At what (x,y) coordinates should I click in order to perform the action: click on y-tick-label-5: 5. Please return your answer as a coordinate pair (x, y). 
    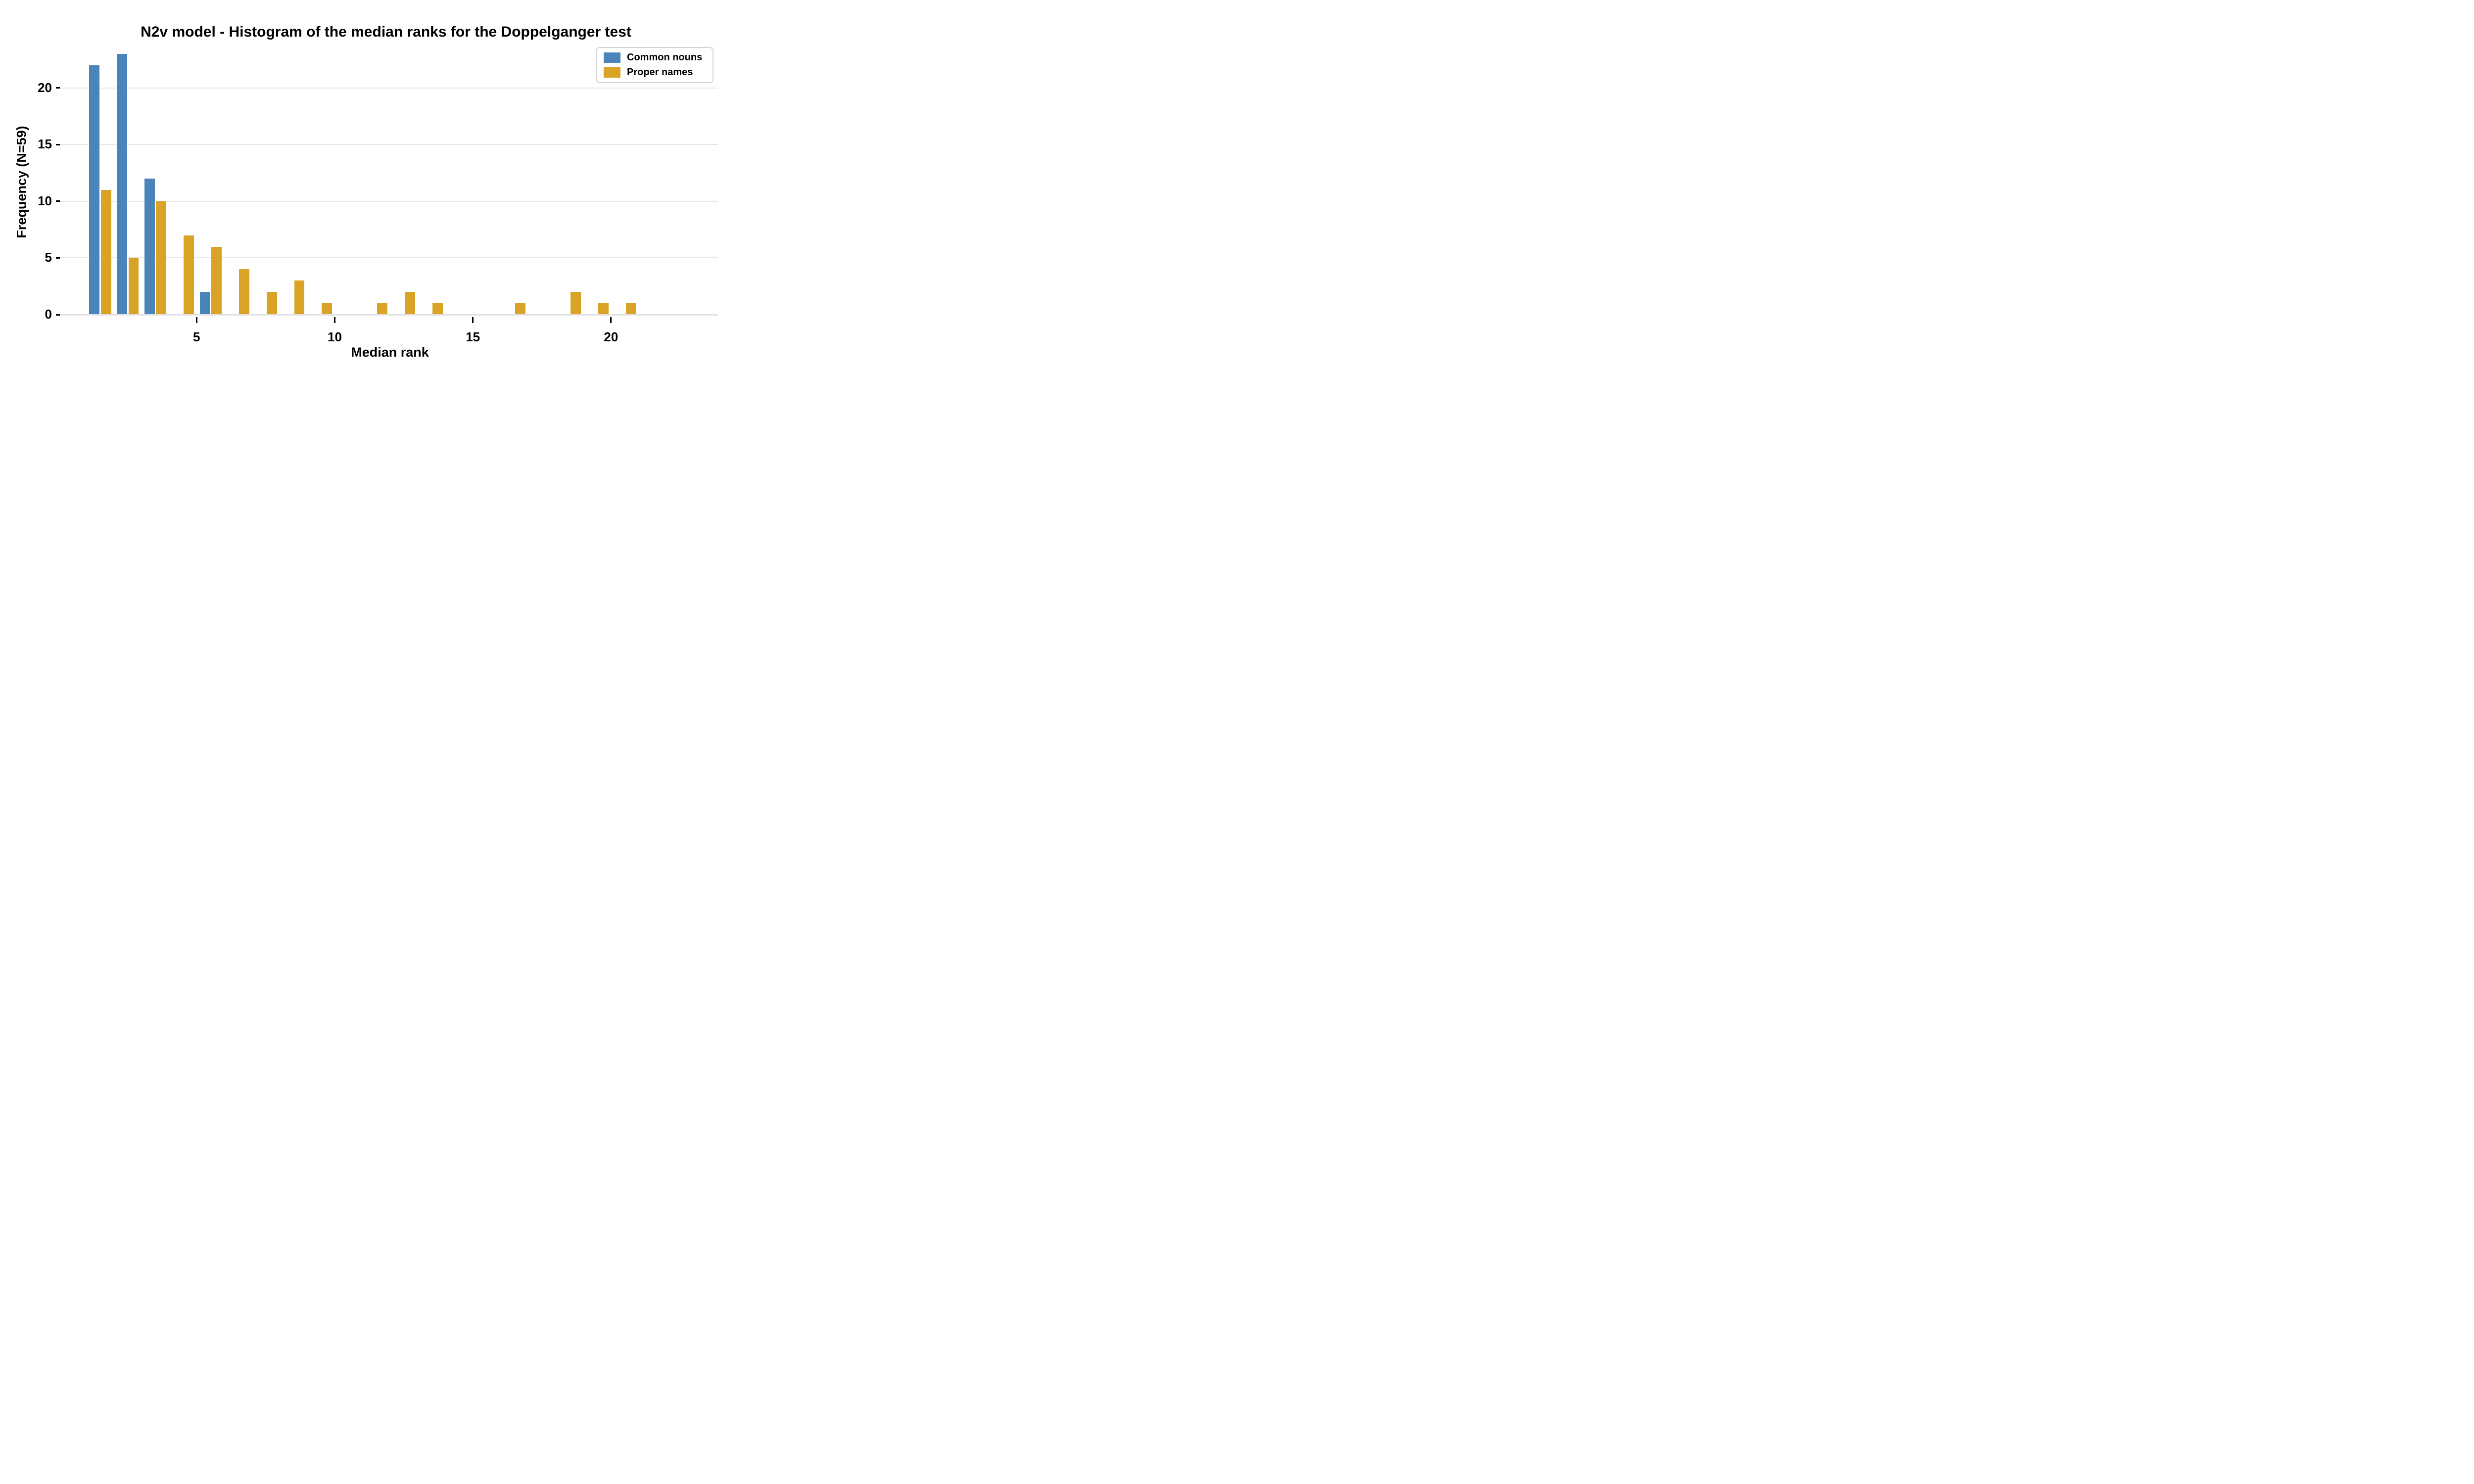
    Looking at the image, I should click on (49, 257).